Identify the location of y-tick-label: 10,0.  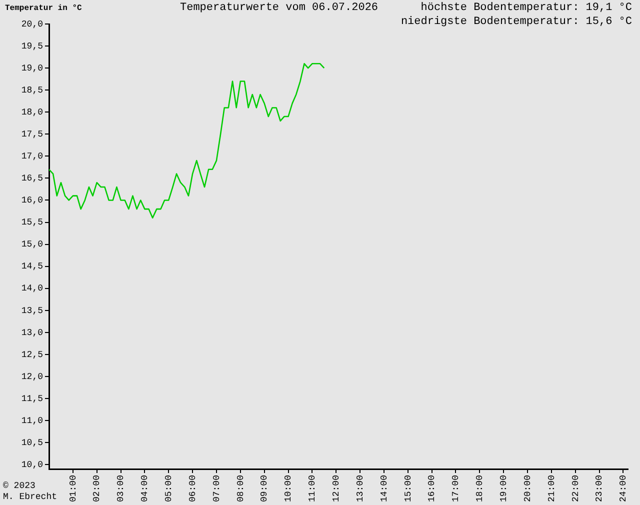
(32, 465).